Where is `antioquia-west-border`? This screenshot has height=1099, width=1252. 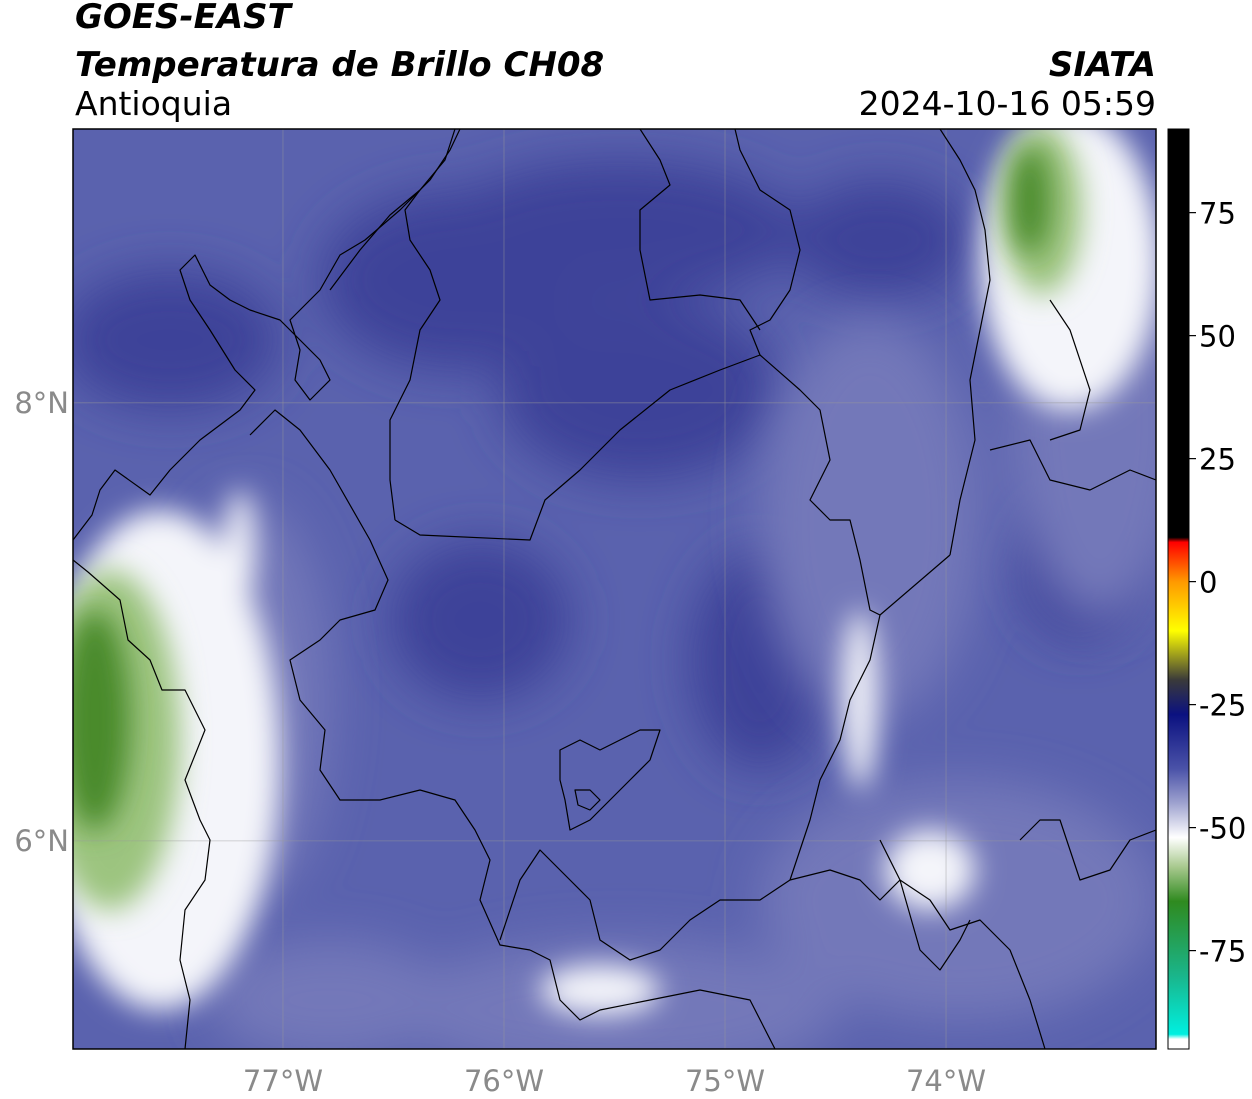 antioquia-west-border is located at coordinates (390, 680).